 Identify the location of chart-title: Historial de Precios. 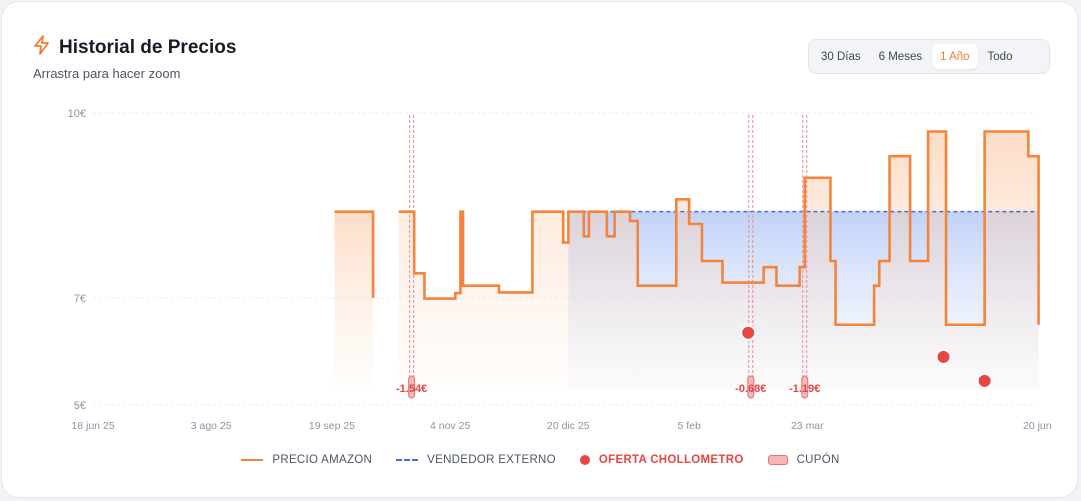
(148, 47).